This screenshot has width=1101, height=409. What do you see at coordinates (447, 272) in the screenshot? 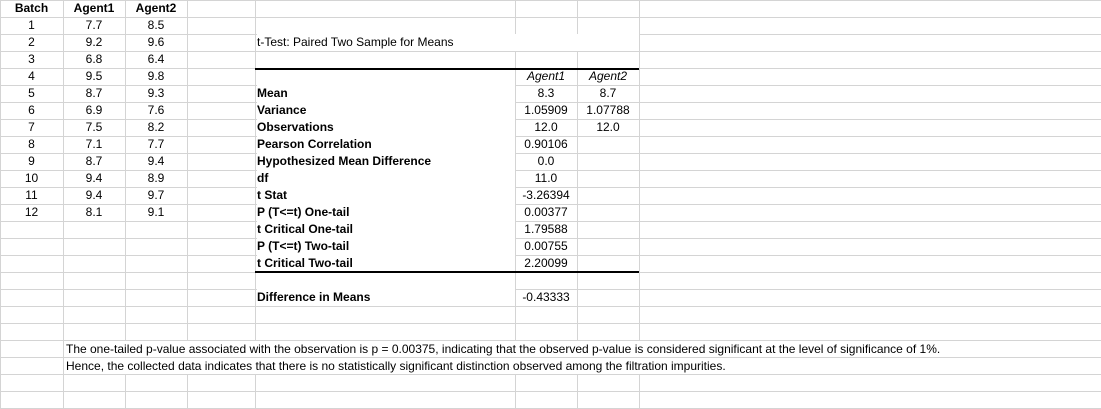
I see `ttest-bottom-border` at bounding box center [447, 272].